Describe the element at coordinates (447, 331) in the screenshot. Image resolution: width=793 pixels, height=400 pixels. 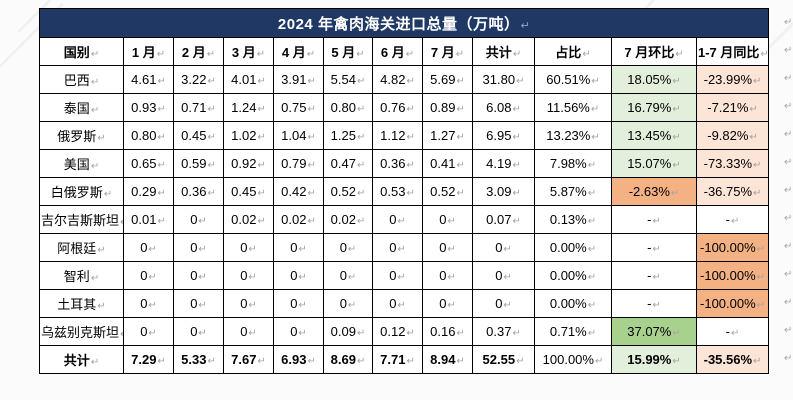
I see `value-cell: 0.16↵` at that location.